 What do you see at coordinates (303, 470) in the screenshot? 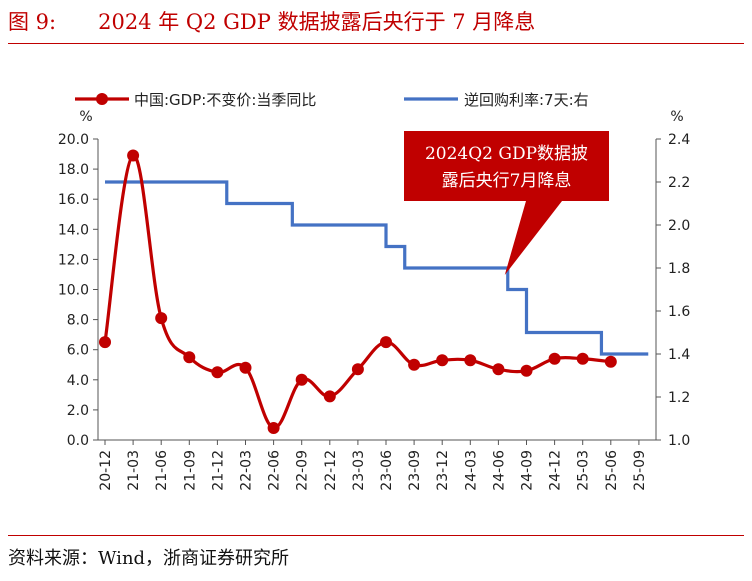
I see `x-tick-label: 22-09` at bounding box center [303, 470].